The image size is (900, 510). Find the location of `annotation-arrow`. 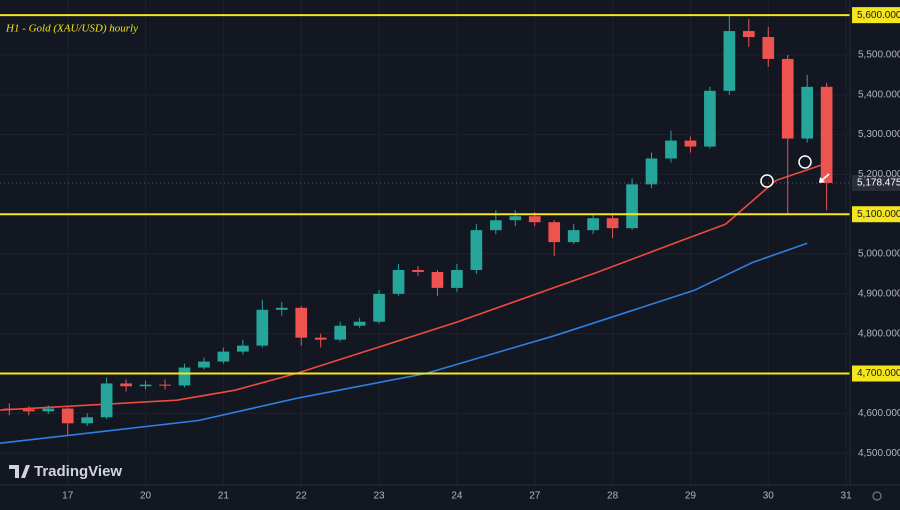

annotation-arrow is located at coordinates (824, 178).